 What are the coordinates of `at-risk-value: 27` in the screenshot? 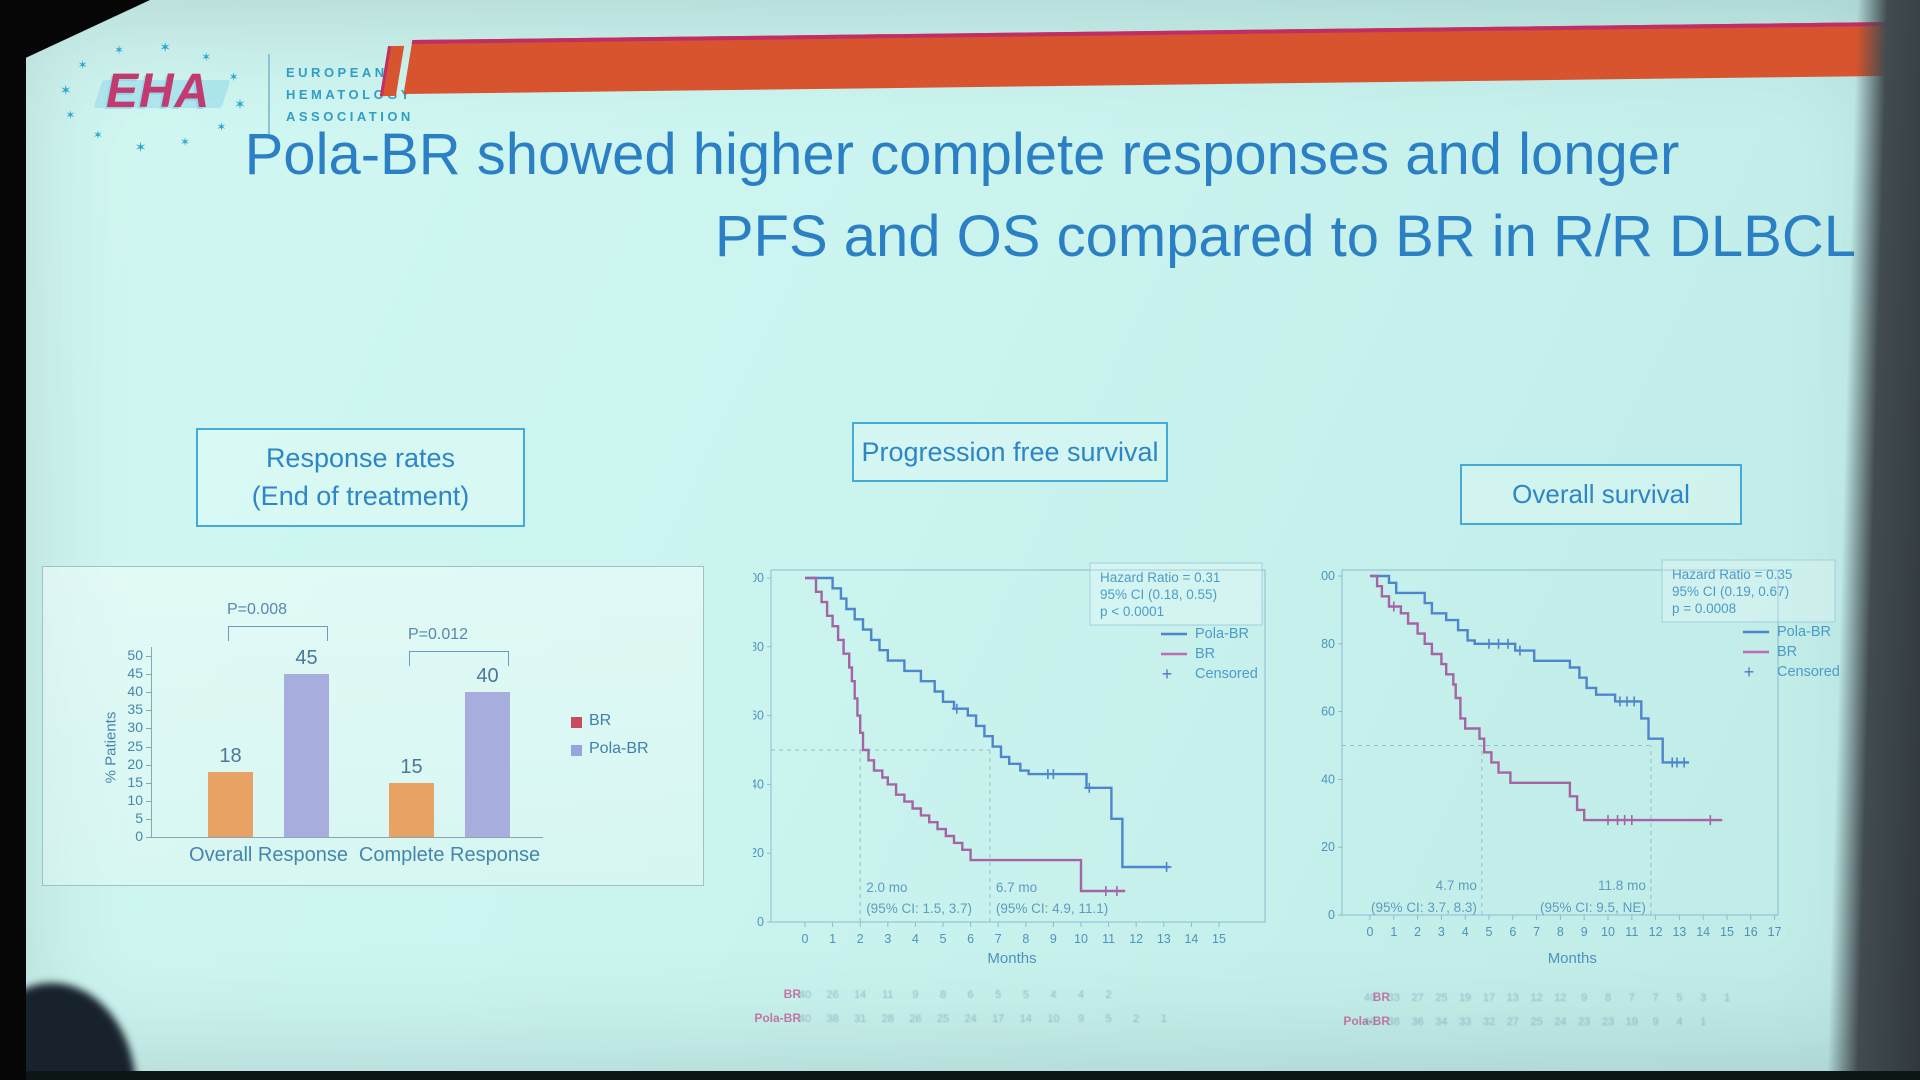 It's located at (1417, 998).